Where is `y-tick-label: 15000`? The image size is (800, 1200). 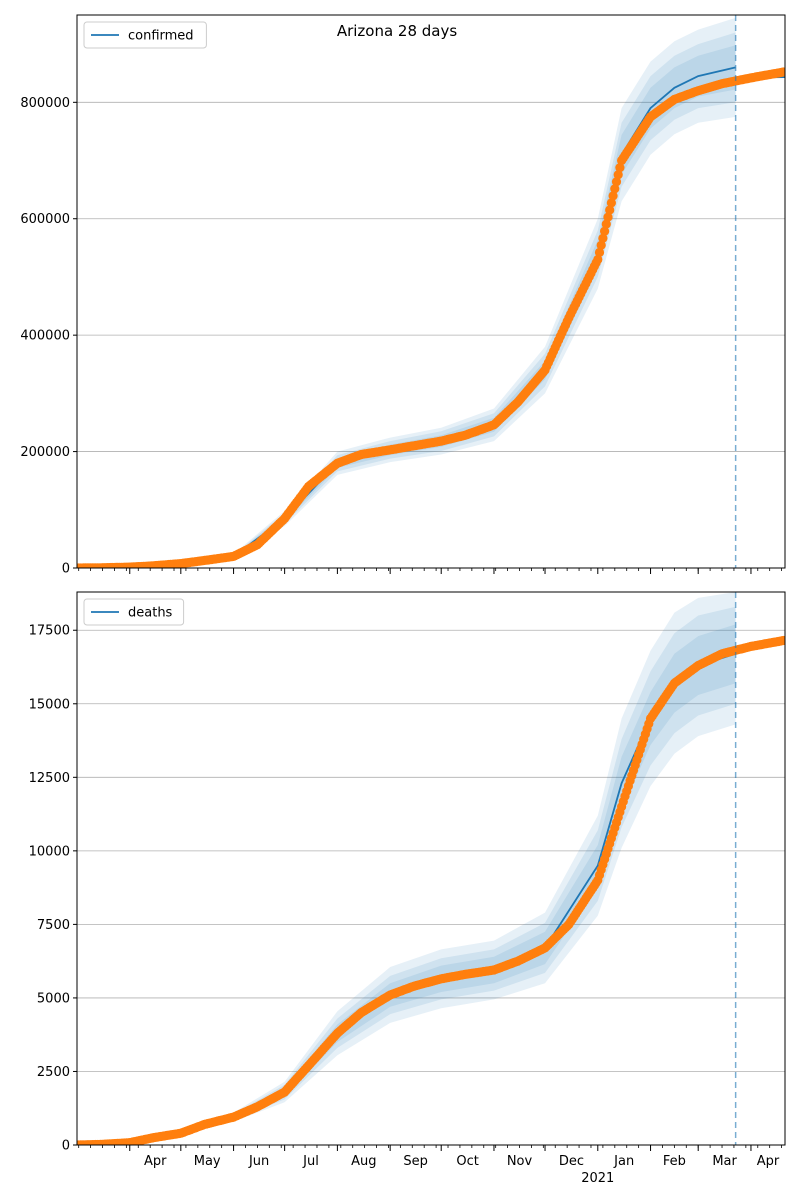 y-tick-label: 15000 is located at coordinates (49, 704).